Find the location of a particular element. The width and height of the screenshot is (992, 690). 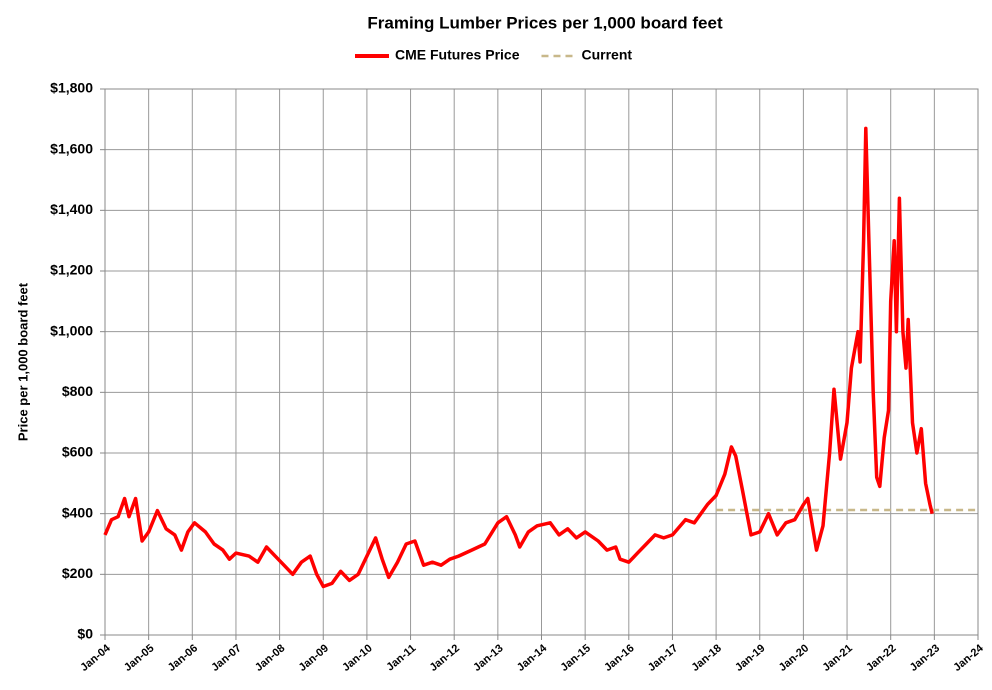

x-tick-label: Jan-23 is located at coordinates (925, 658).